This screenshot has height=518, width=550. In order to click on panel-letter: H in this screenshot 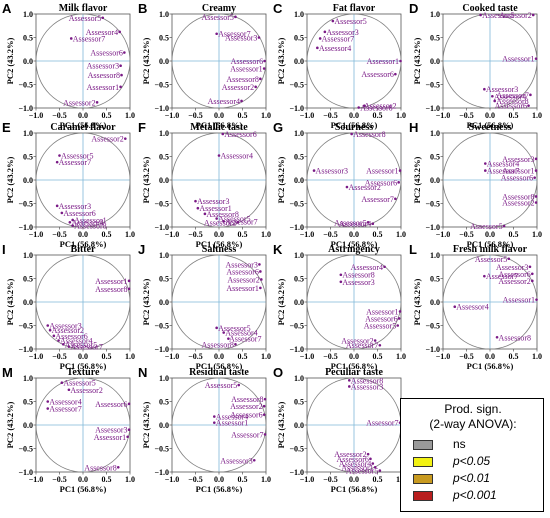, I will do `click(413, 127)`.